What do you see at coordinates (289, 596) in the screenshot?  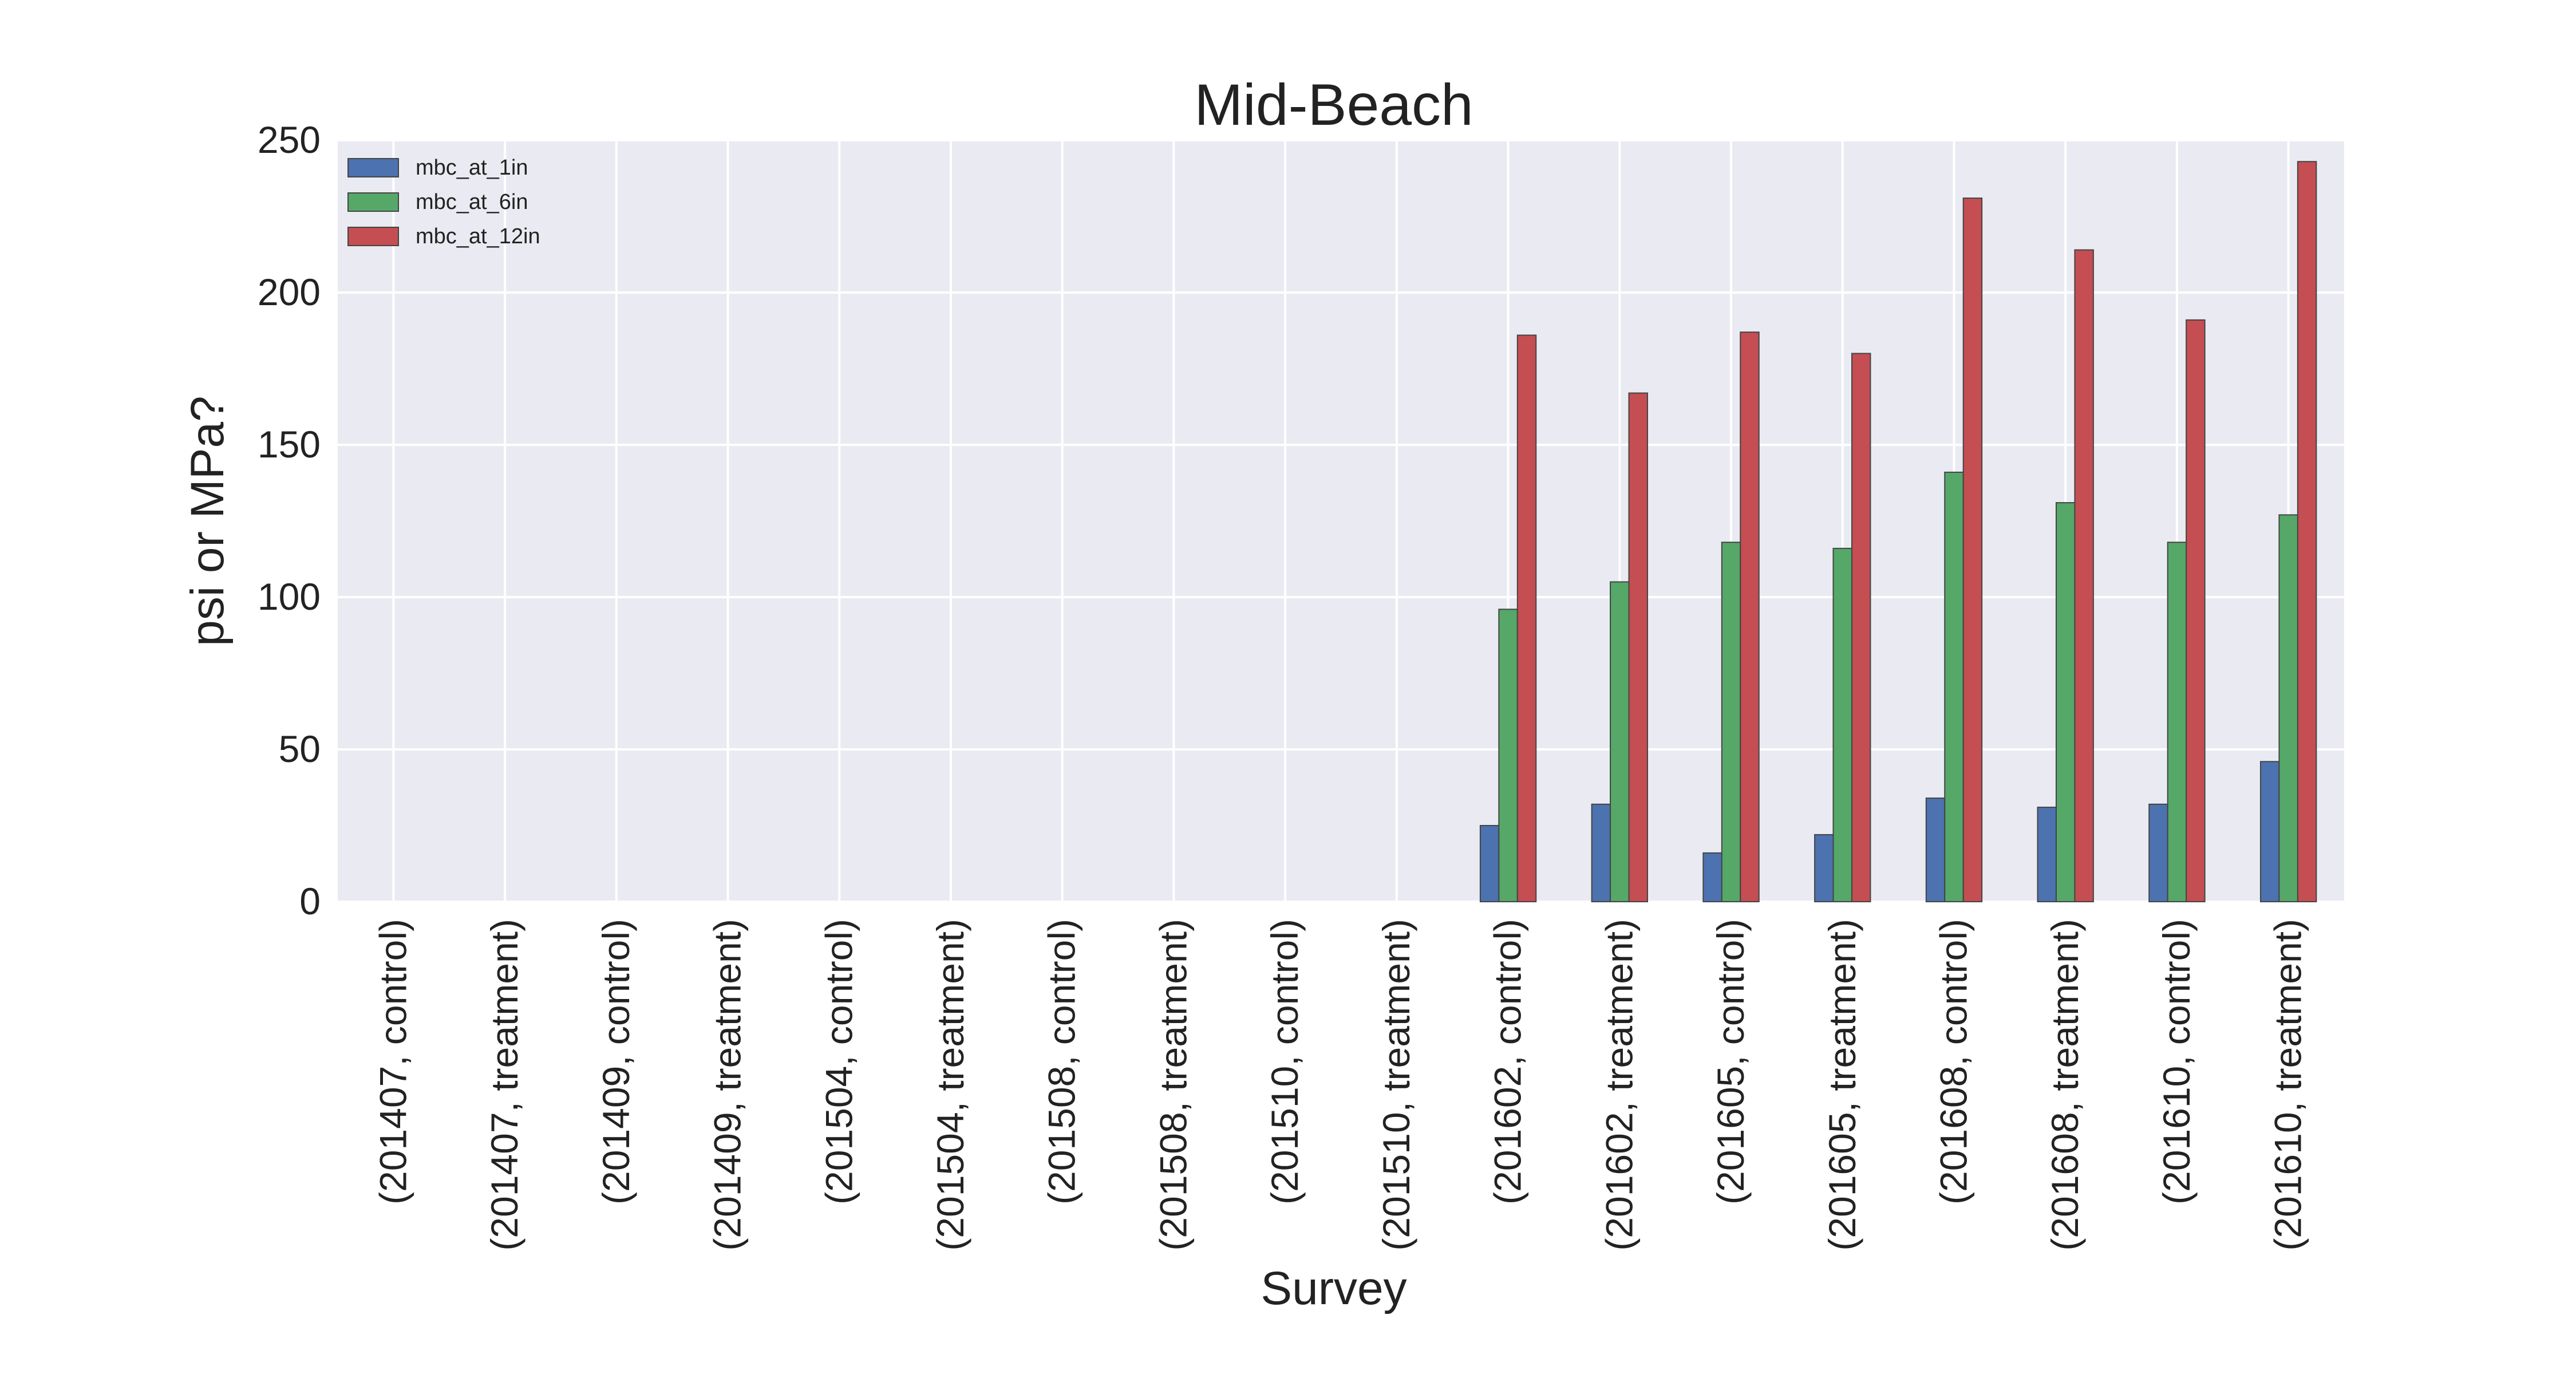 I see `y-tick-label: 100` at bounding box center [289, 596].